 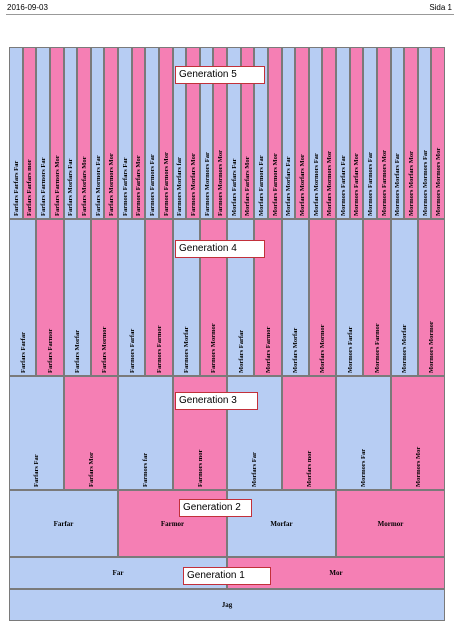 I want to click on person-cell: Farmors Mormors Far, so click(x=206, y=133).